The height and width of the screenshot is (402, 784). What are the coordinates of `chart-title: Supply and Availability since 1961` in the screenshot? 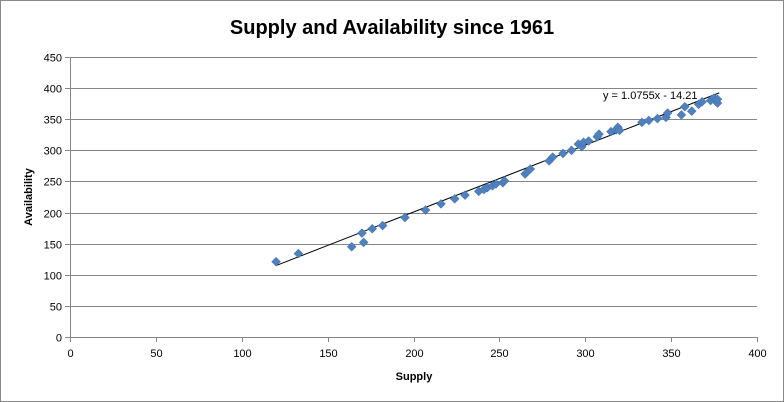 It's located at (392, 28).